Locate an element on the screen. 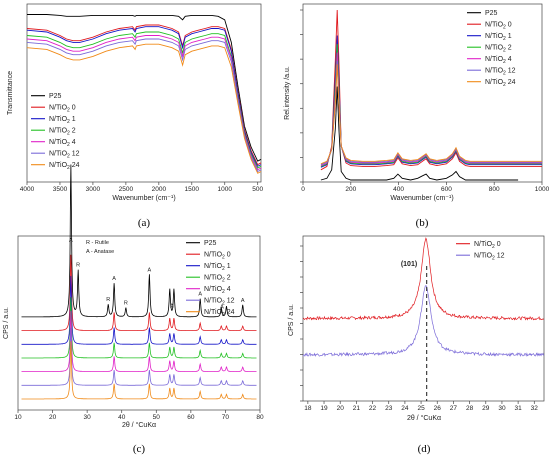  panel-d-legend-label-n-tio2-12: N/TiO2 12 is located at coordinates (489, 257).